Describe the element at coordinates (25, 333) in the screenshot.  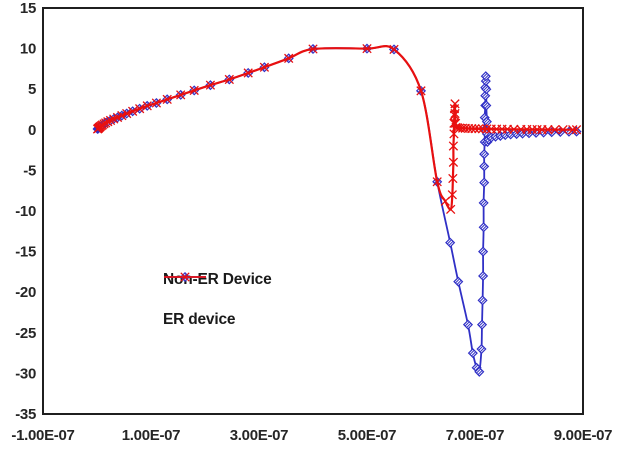
I see `y-tick-label: -25` at that location.